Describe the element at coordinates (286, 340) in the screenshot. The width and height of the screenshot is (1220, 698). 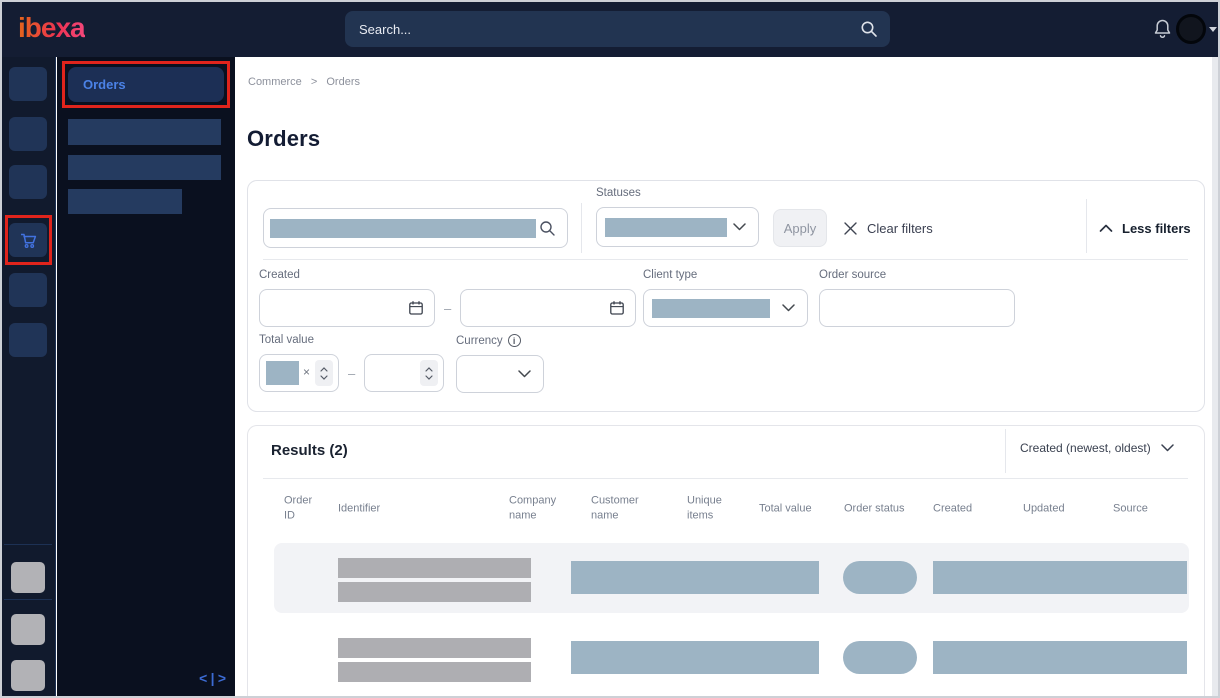
I see `total-value-label: Total value` at that location.